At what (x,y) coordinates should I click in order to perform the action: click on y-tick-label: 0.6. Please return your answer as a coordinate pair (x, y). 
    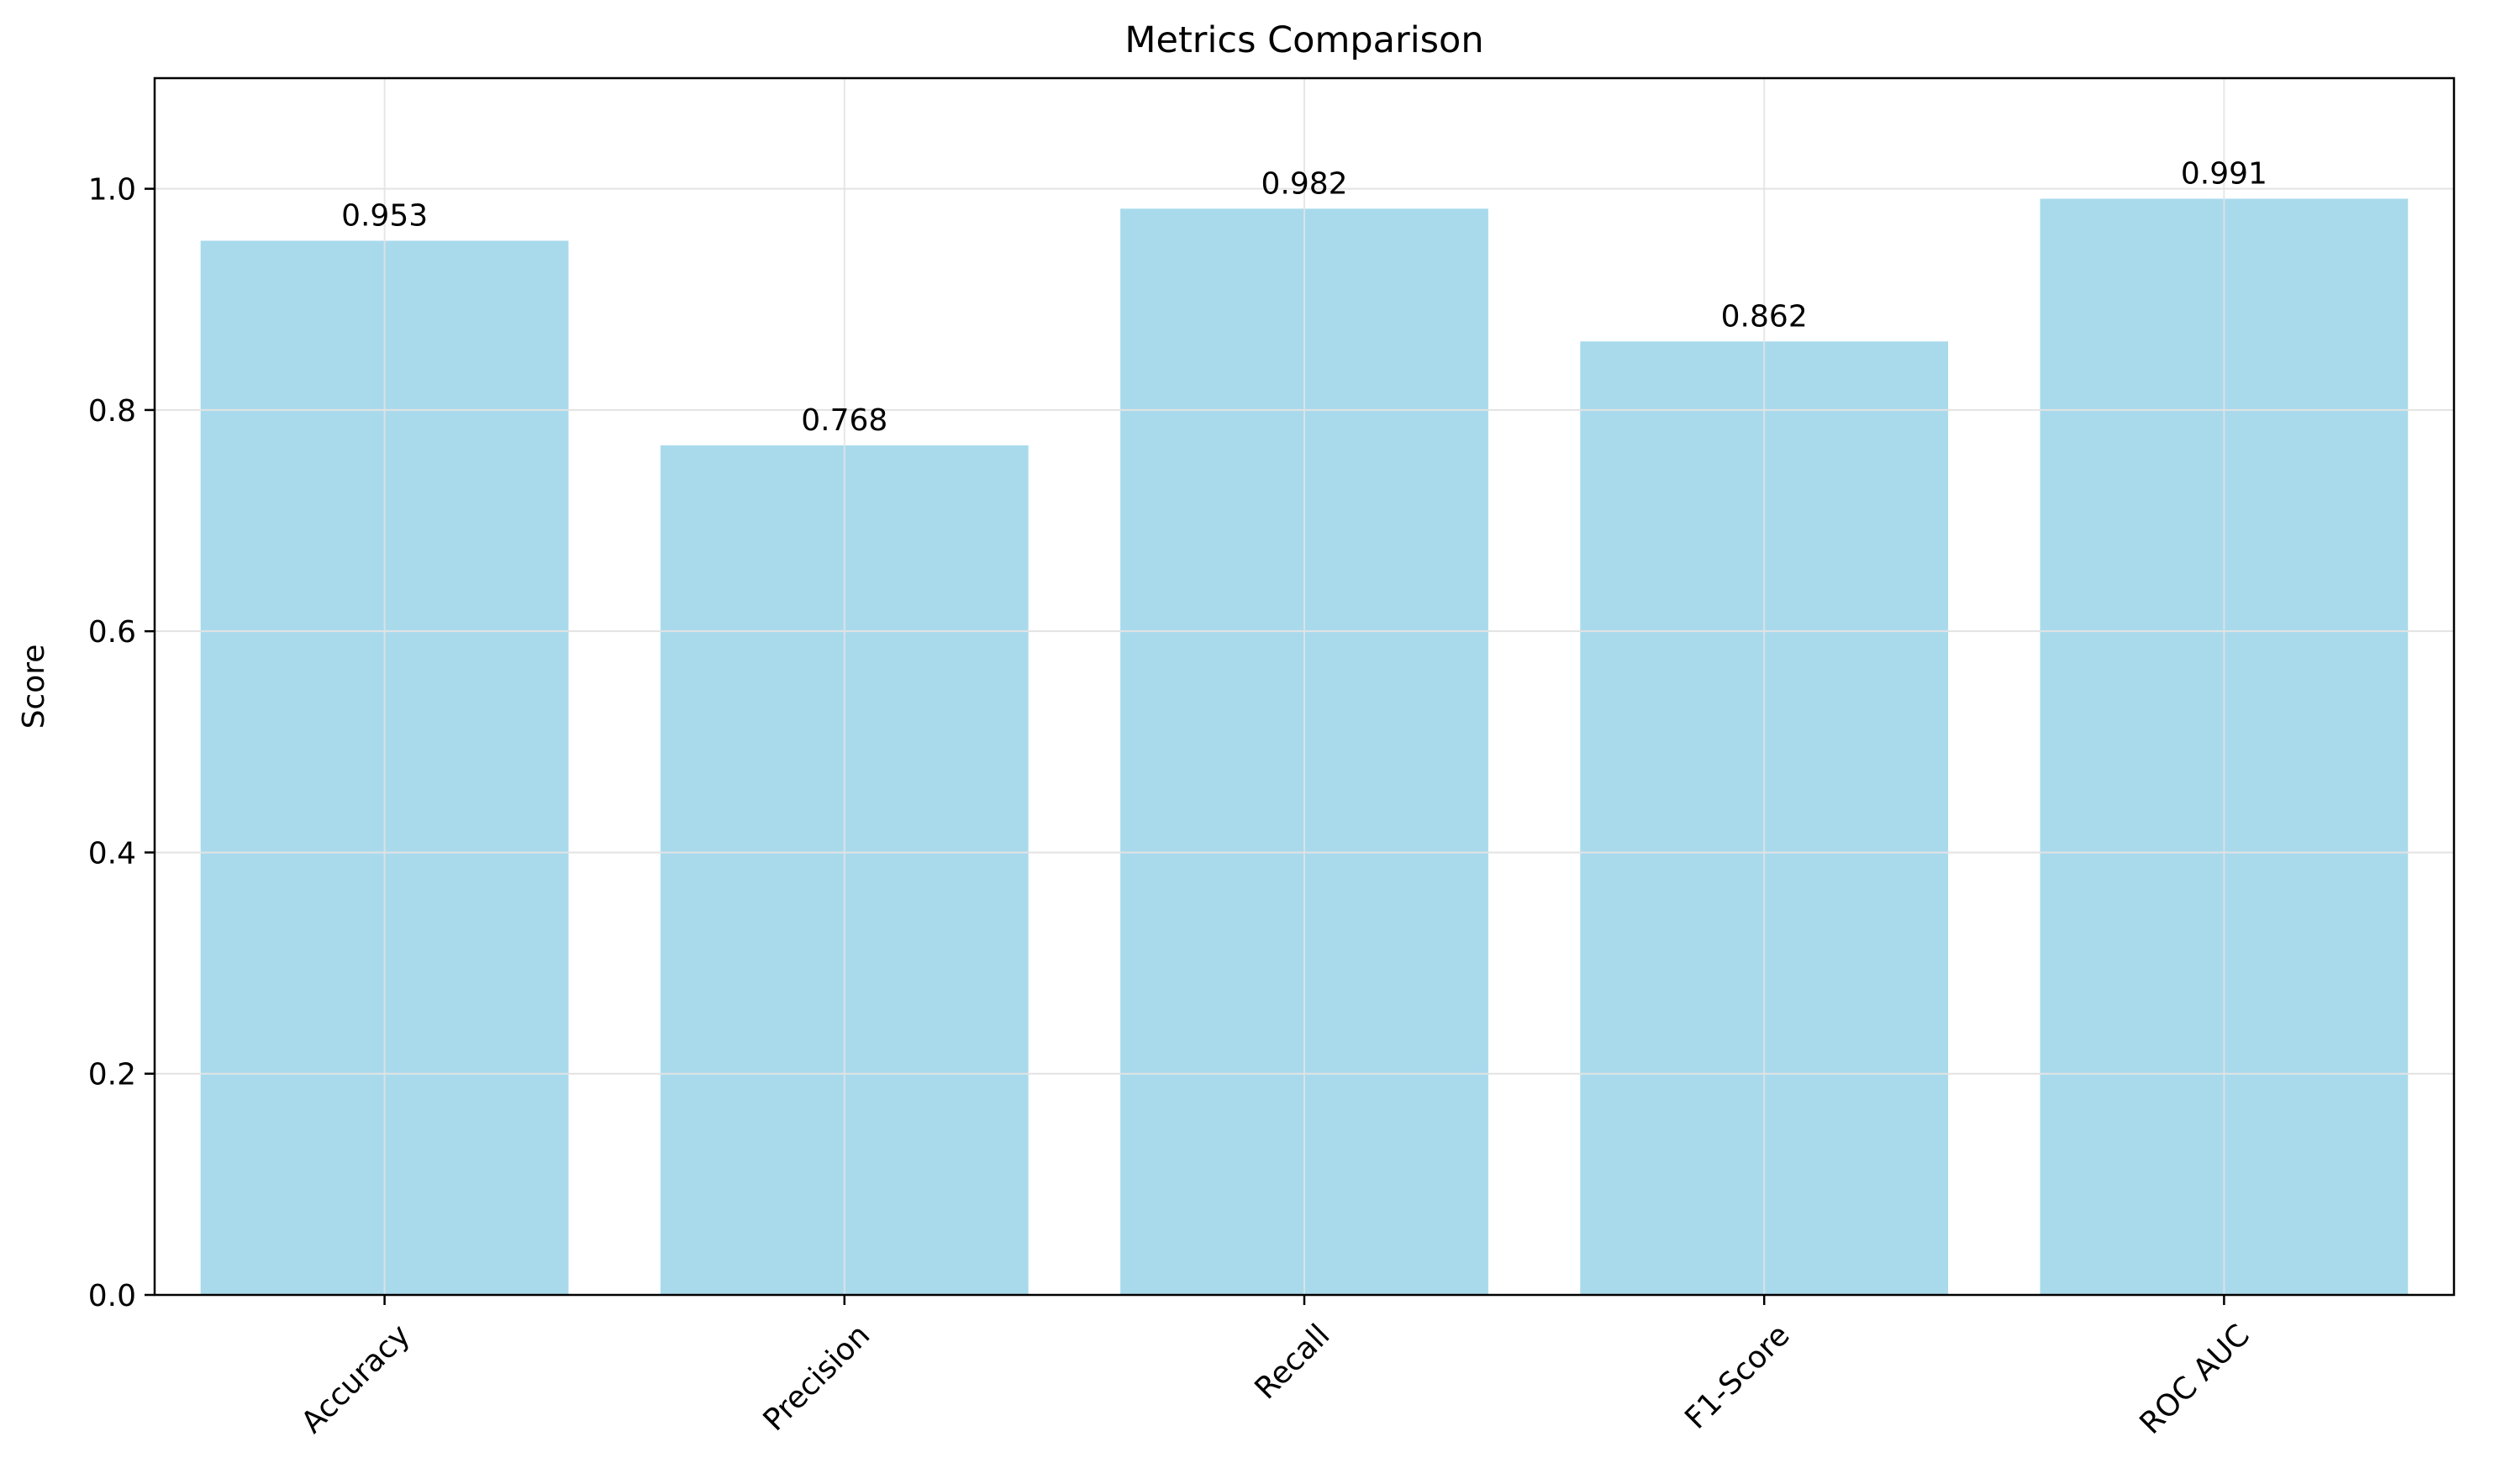
    Looking at the image, I should click on (112, 632).